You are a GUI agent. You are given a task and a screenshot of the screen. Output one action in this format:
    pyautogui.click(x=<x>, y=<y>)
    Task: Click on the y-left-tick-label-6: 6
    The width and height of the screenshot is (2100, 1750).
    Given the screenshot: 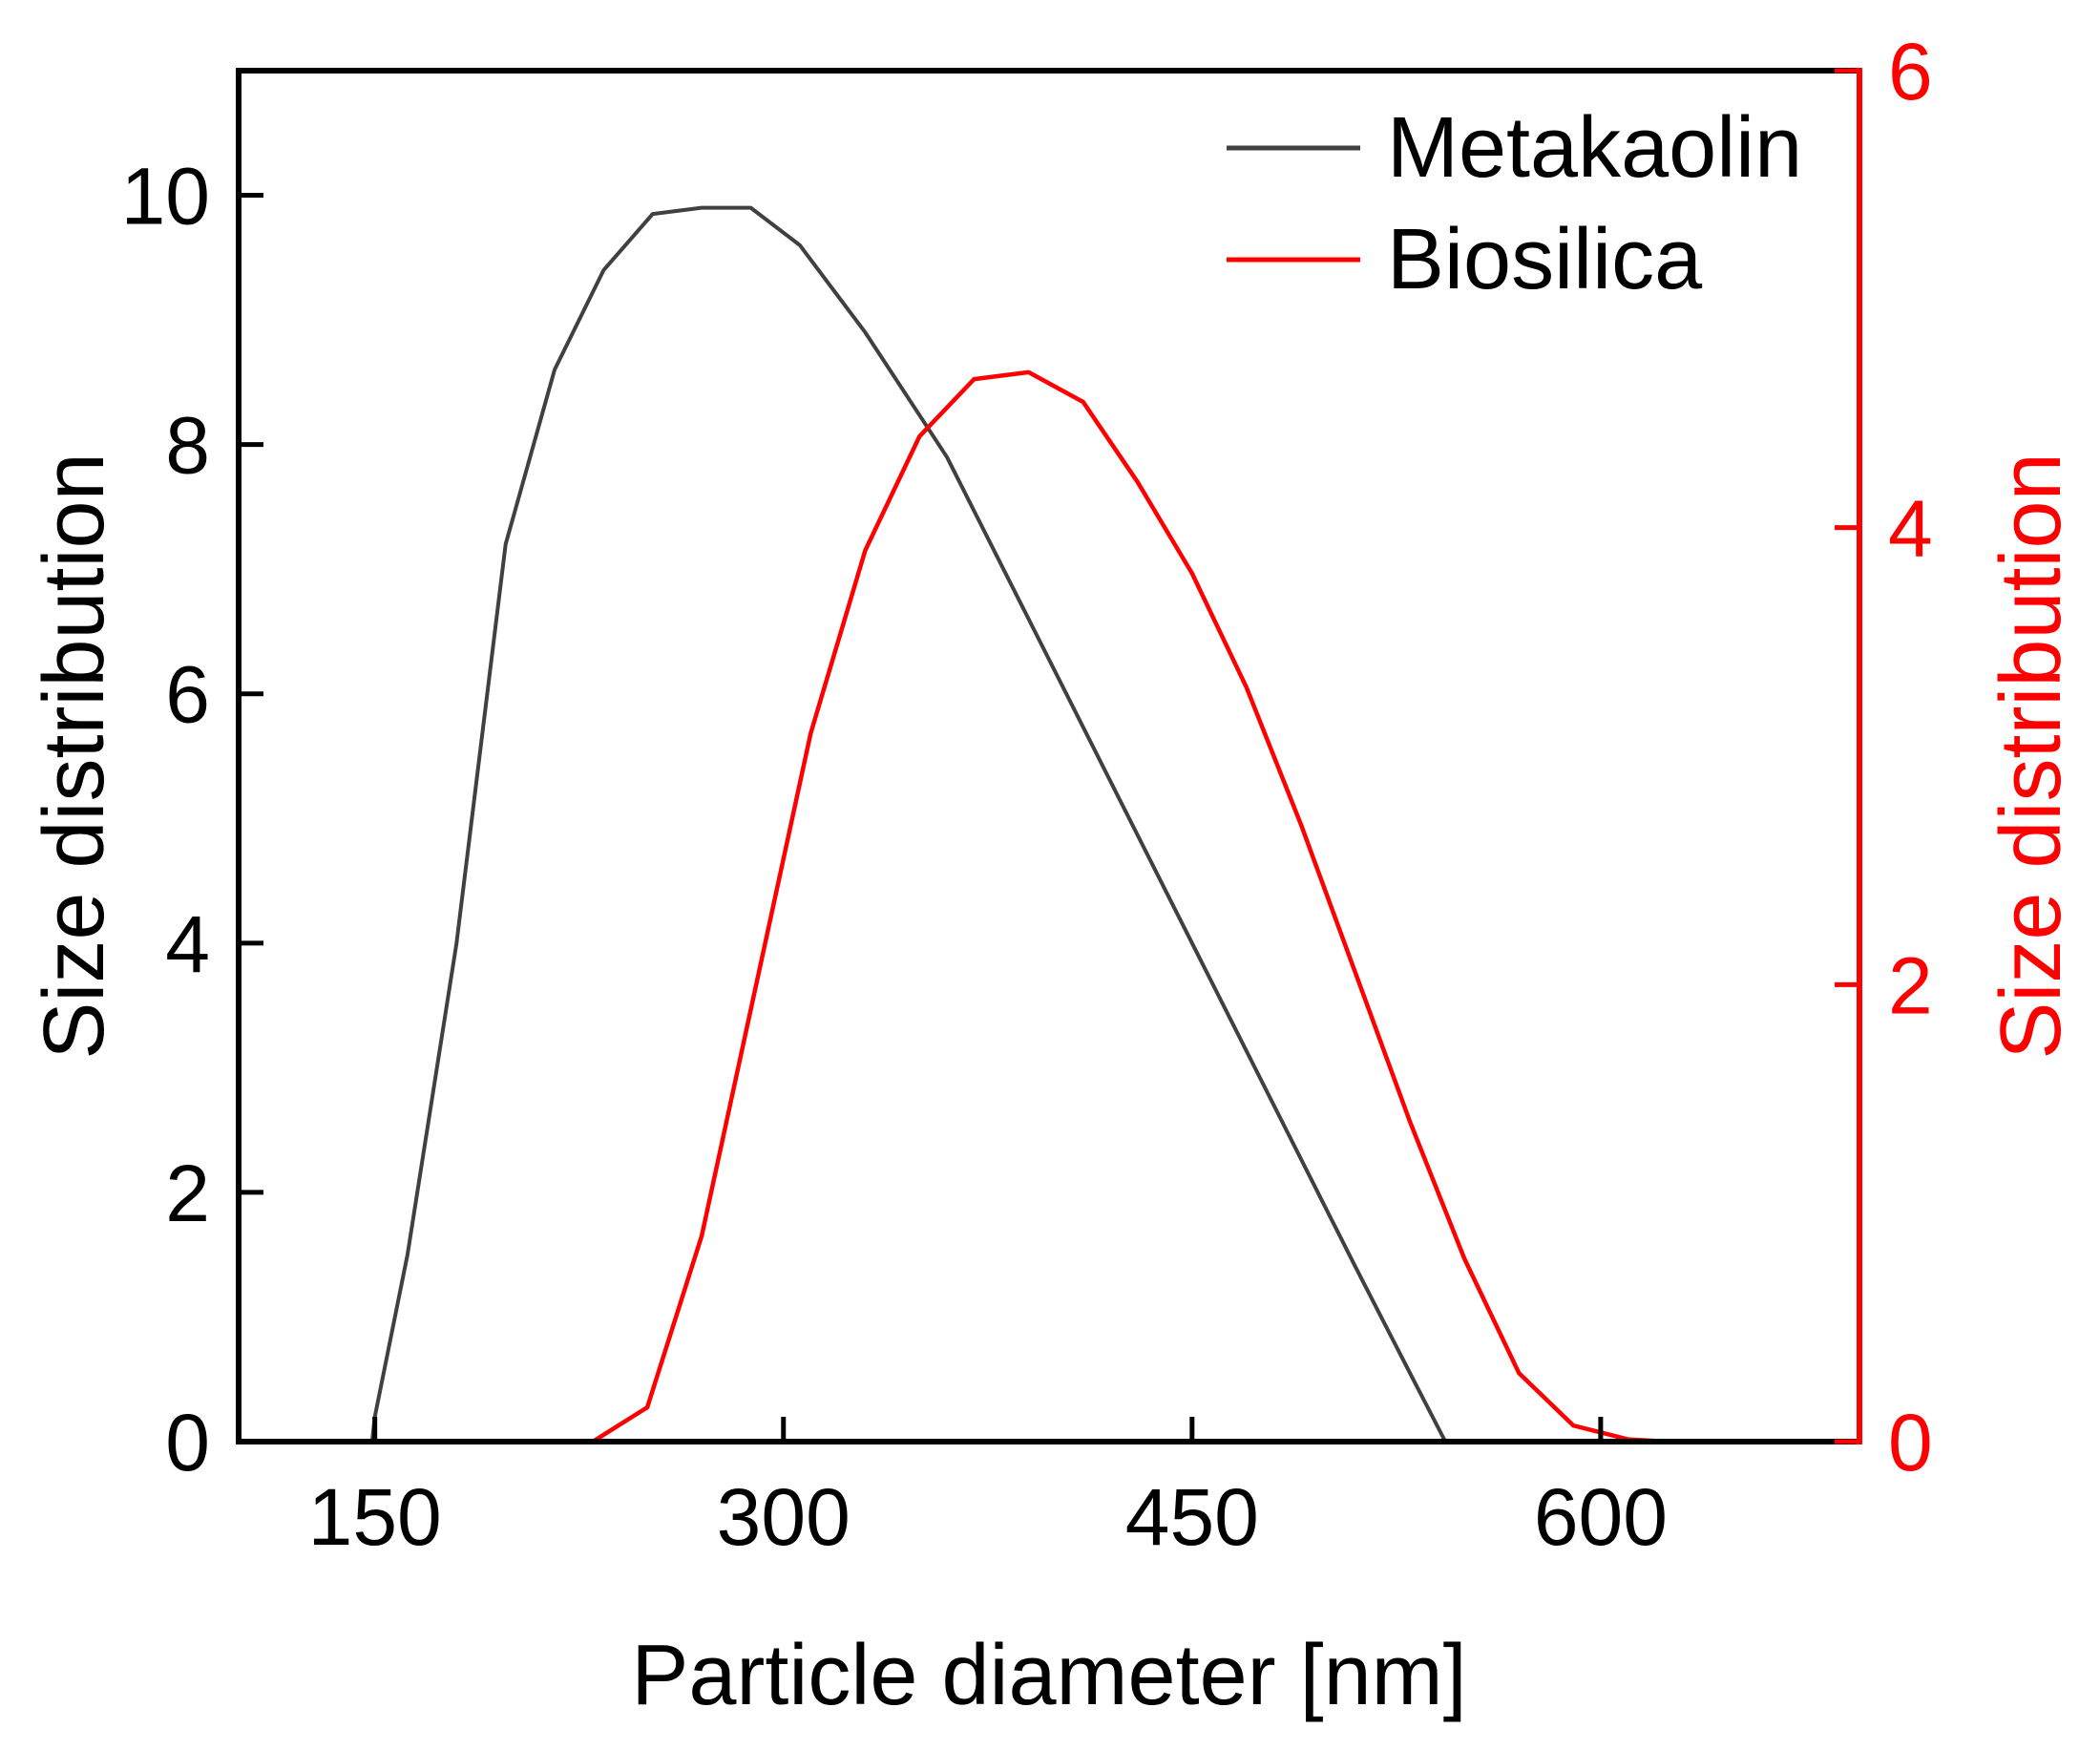 What is the action you would take?
    pyautogui.click(x=188, y=695)
    